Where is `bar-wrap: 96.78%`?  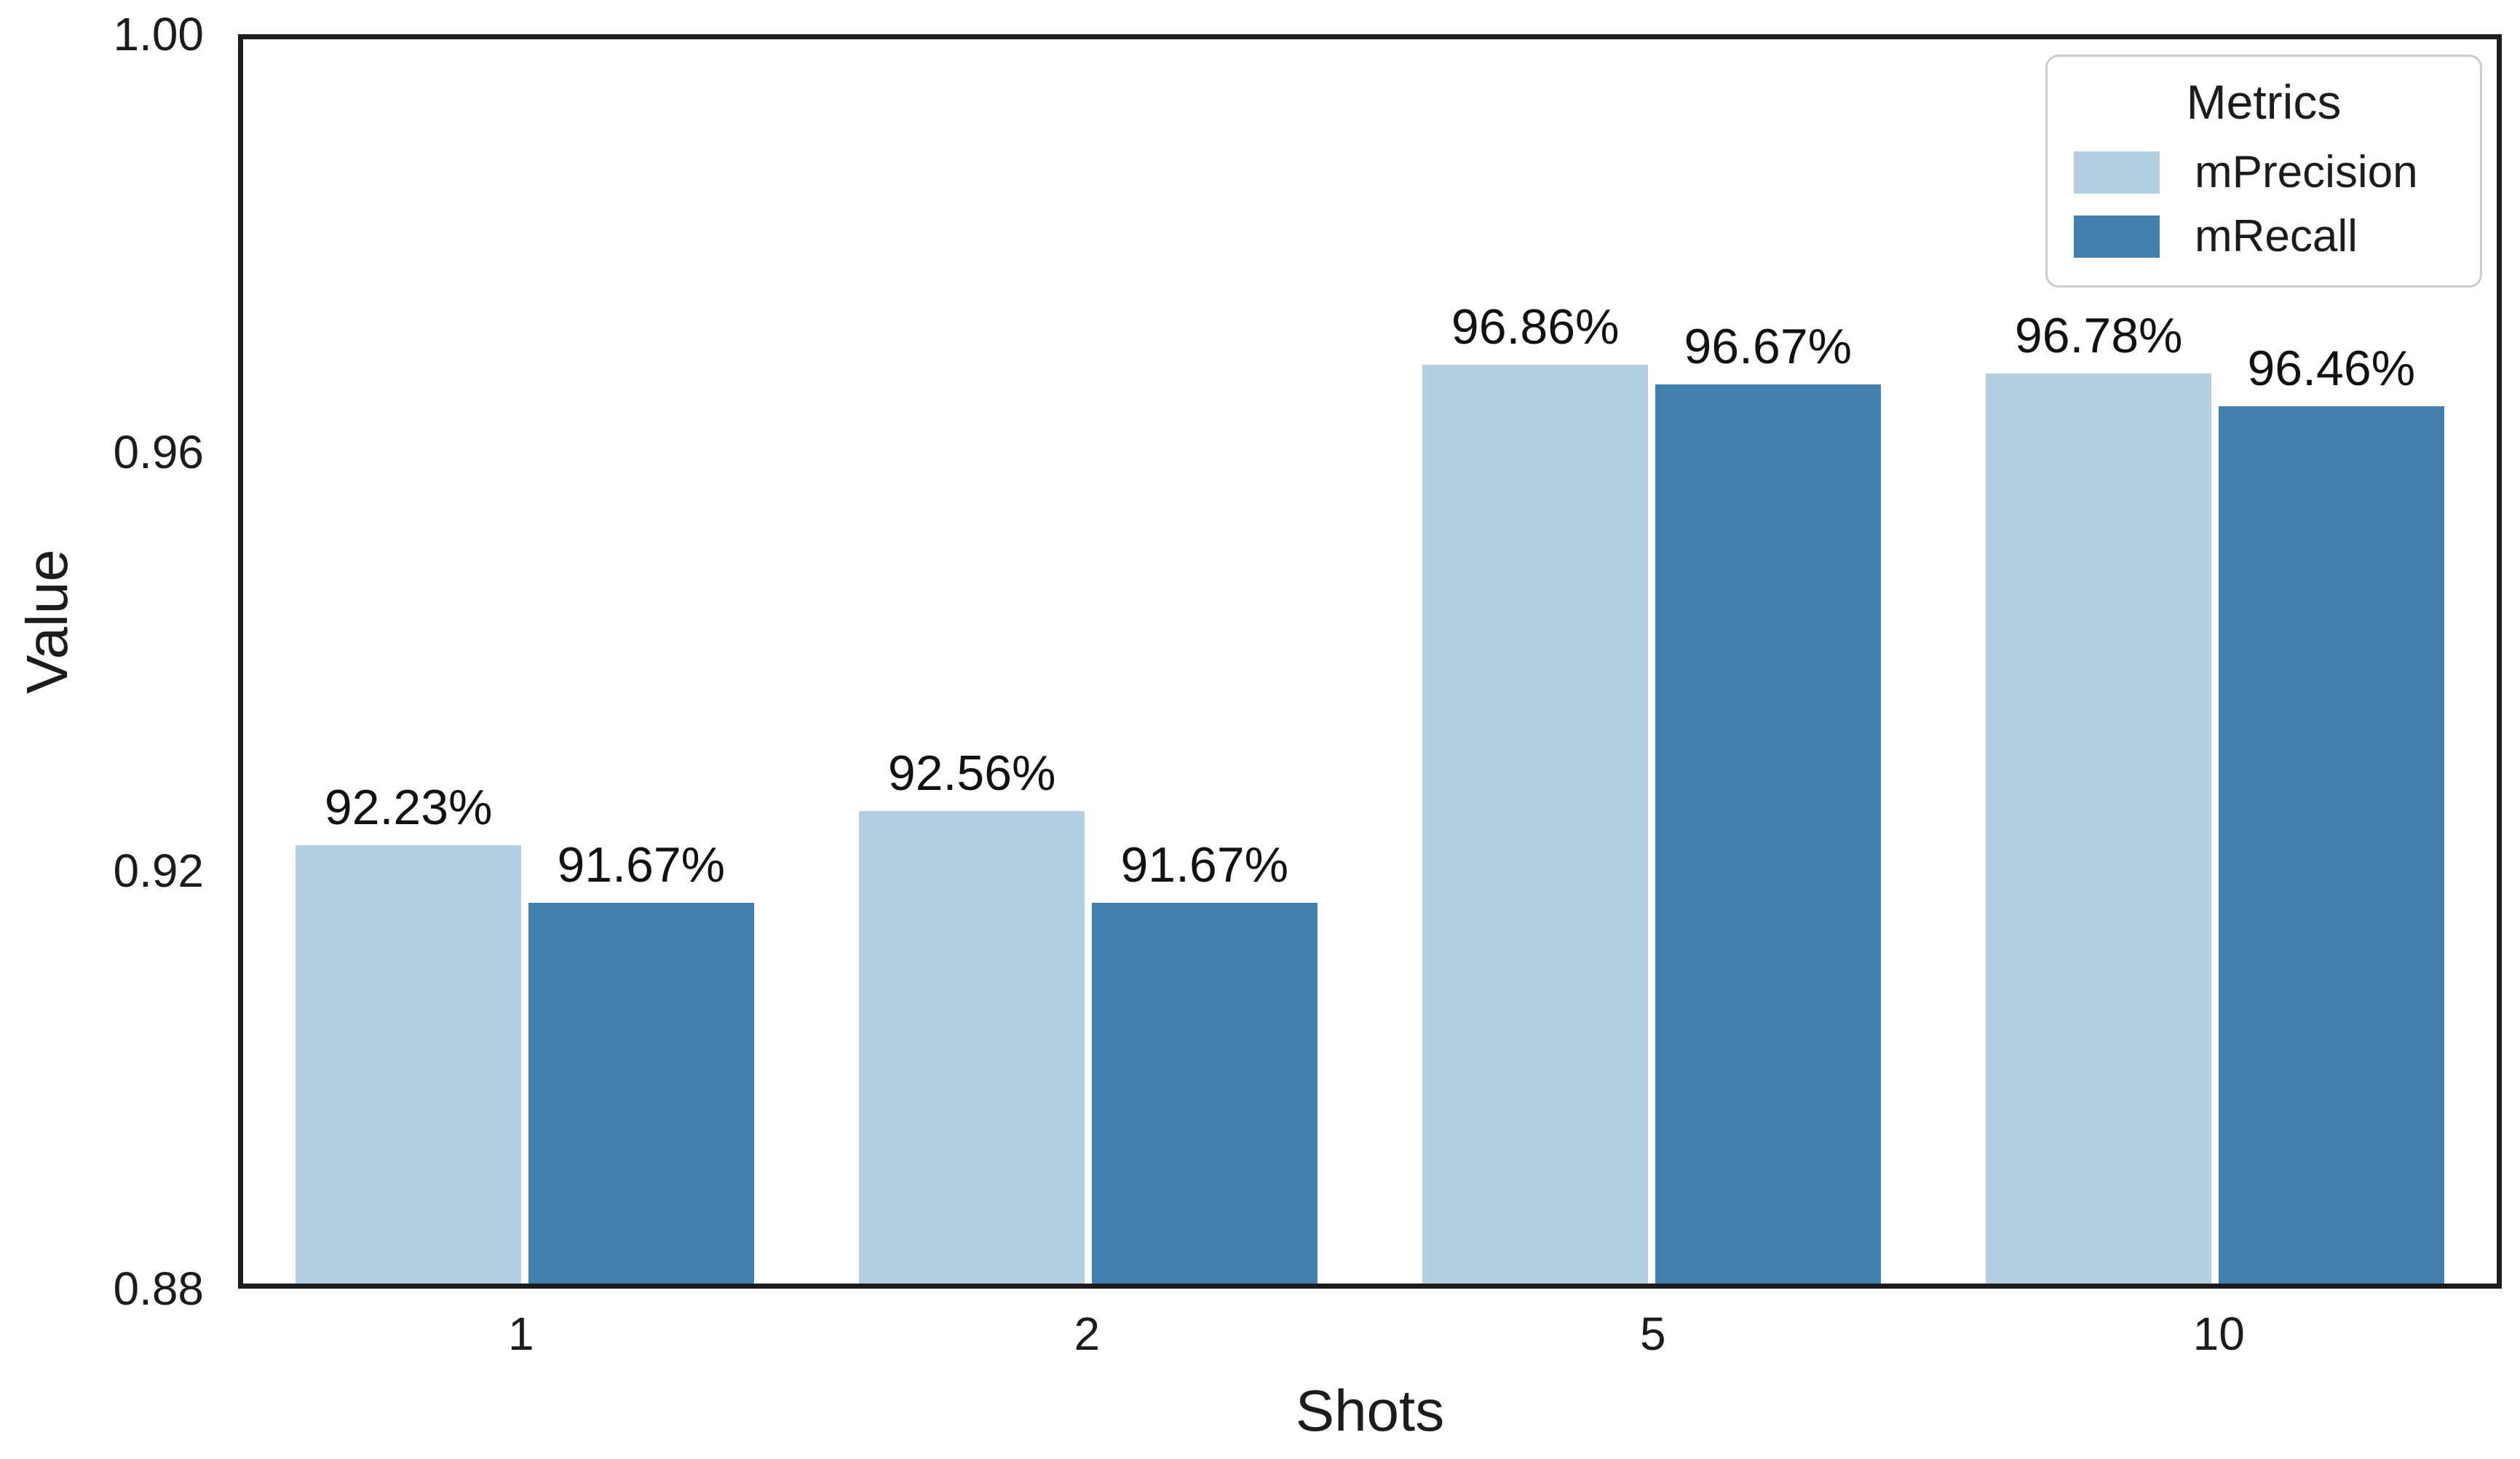
bar-wrap: 96.78% is located at coordinates (2098, 661).